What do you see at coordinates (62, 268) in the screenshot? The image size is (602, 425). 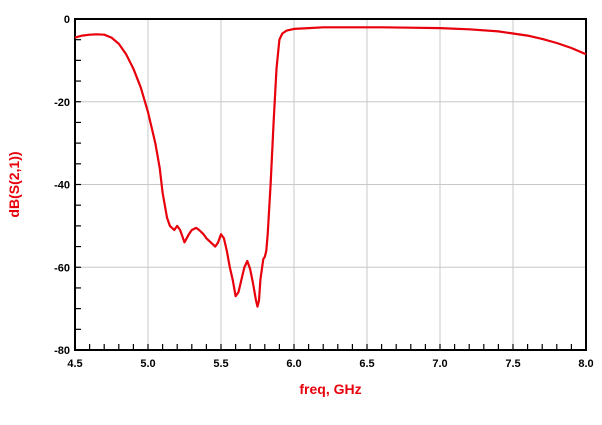 I see `y-tick-label: -60` at bounding box center [62, 268].